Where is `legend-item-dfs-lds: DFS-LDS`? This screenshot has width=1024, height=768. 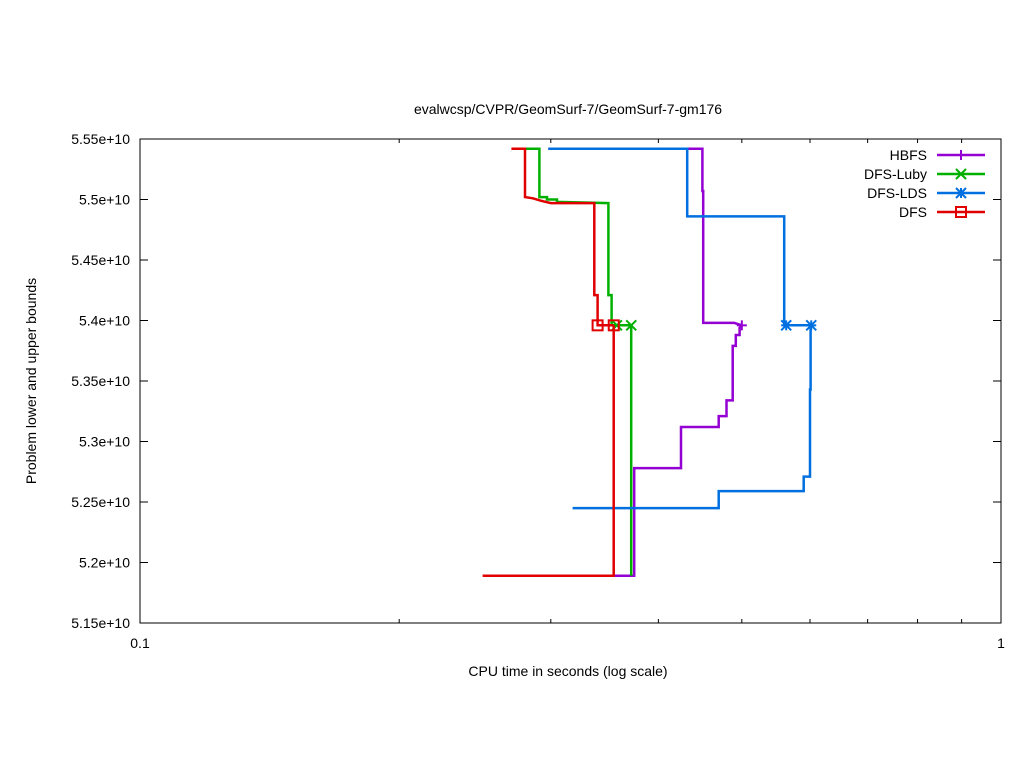 legend-item-dfs-lds: DFS-LDS is located at coordinates (926, 193).